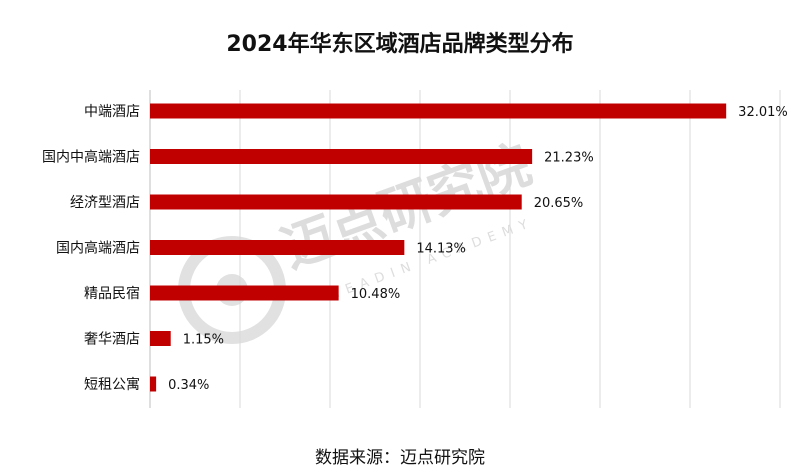  What do you see at coordinates (112, 112) in the screenshot?
I see `category-label: 中端酒店` at bounding box center [112, 112].